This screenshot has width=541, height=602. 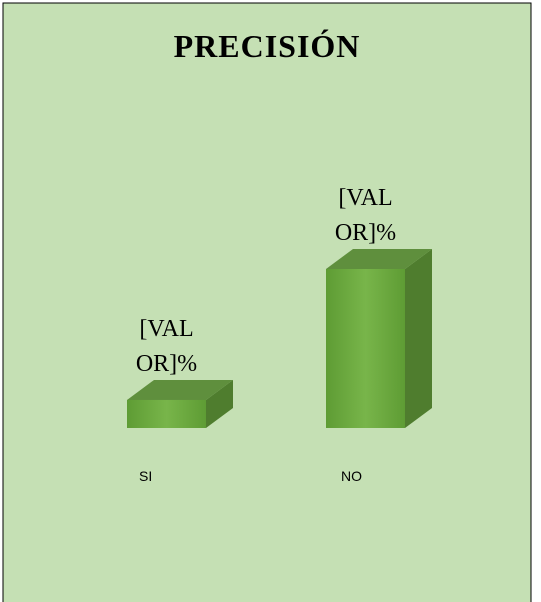 I want to click on chart-title: PRECISIÓN, so click(x=267, y=46).